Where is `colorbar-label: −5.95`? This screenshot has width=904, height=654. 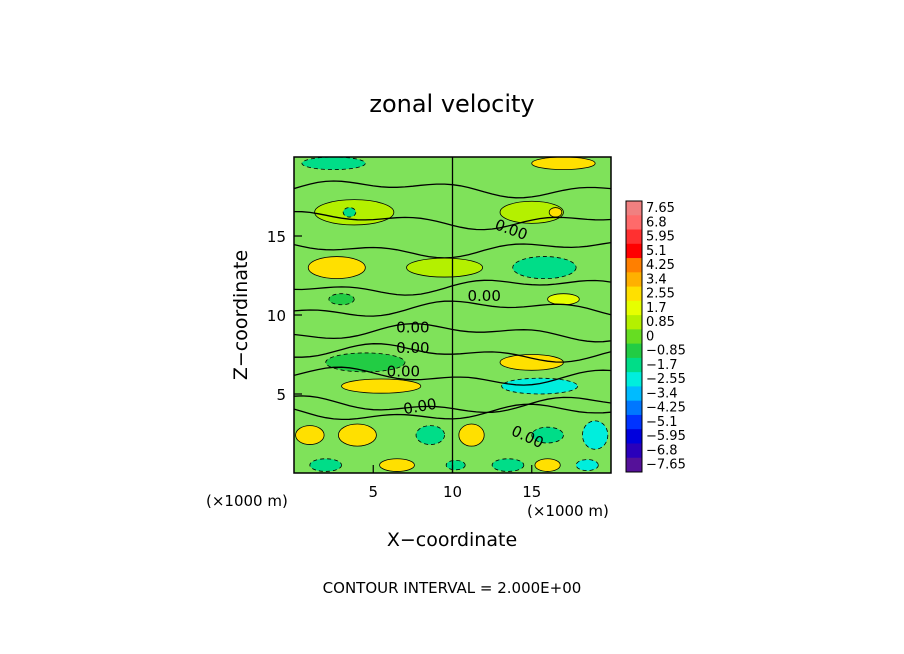
colorbar-label: −5.95 is located at coordinates (666, 436).